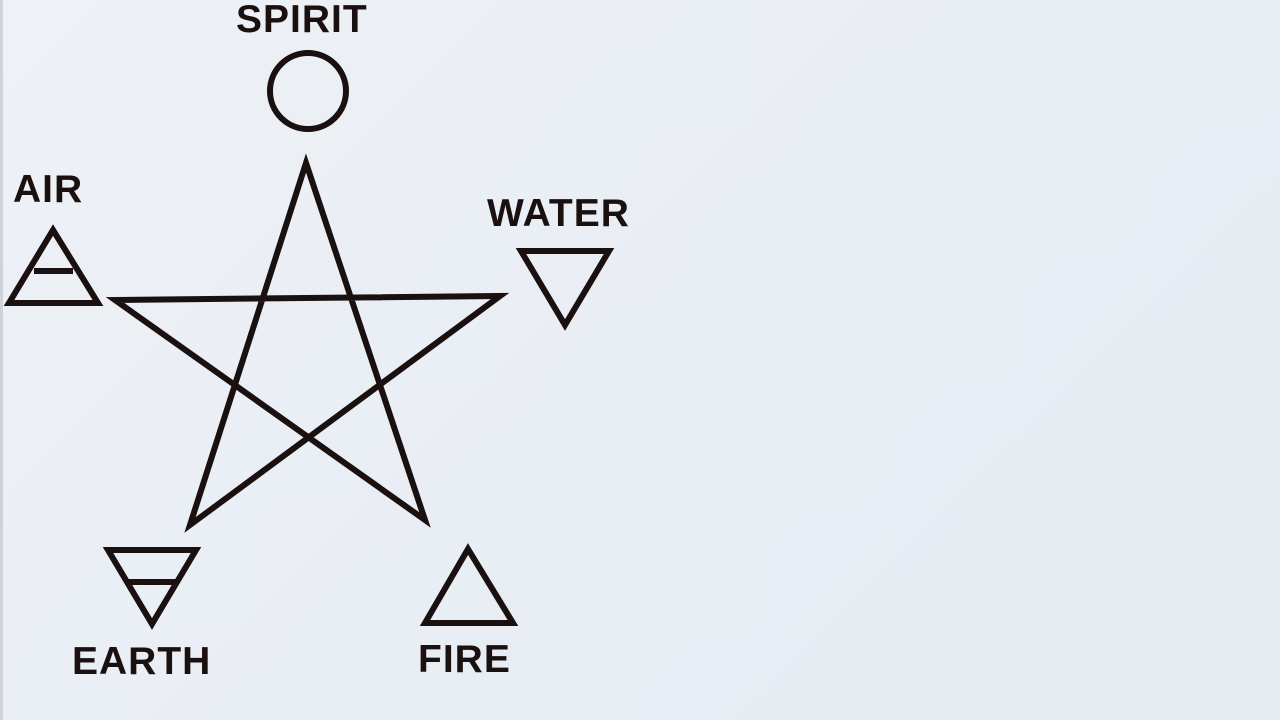 The width and height of the screenshot is (1280, 720). I want to click on water-triangle-icon, so click(565, 289).